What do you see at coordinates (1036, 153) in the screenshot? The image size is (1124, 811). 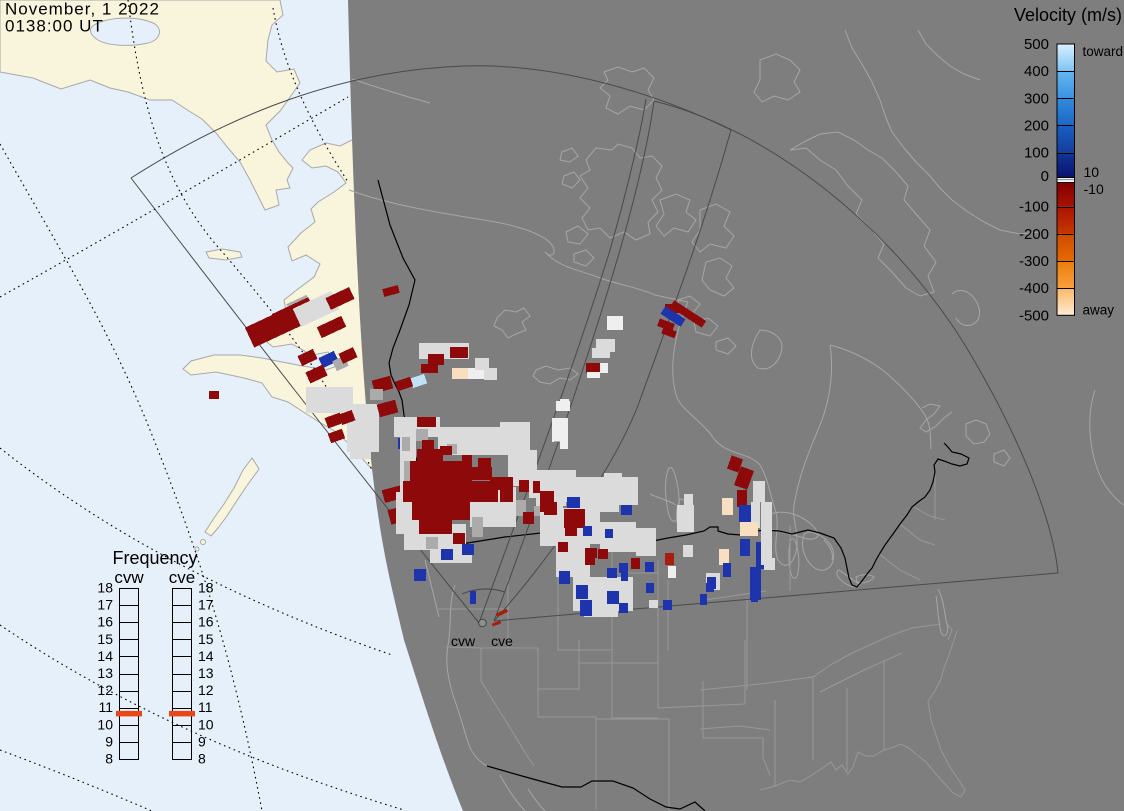 I see `svg-text: 100` at bounding box center [1036, 153].